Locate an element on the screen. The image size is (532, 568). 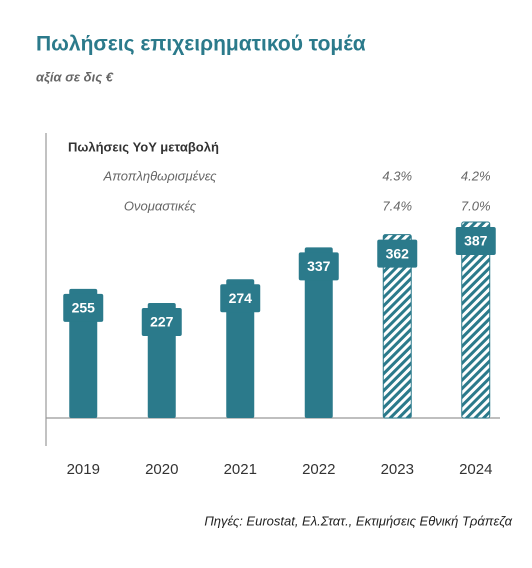
x-tick-label: 2023 is located at coordinates (397, 469).